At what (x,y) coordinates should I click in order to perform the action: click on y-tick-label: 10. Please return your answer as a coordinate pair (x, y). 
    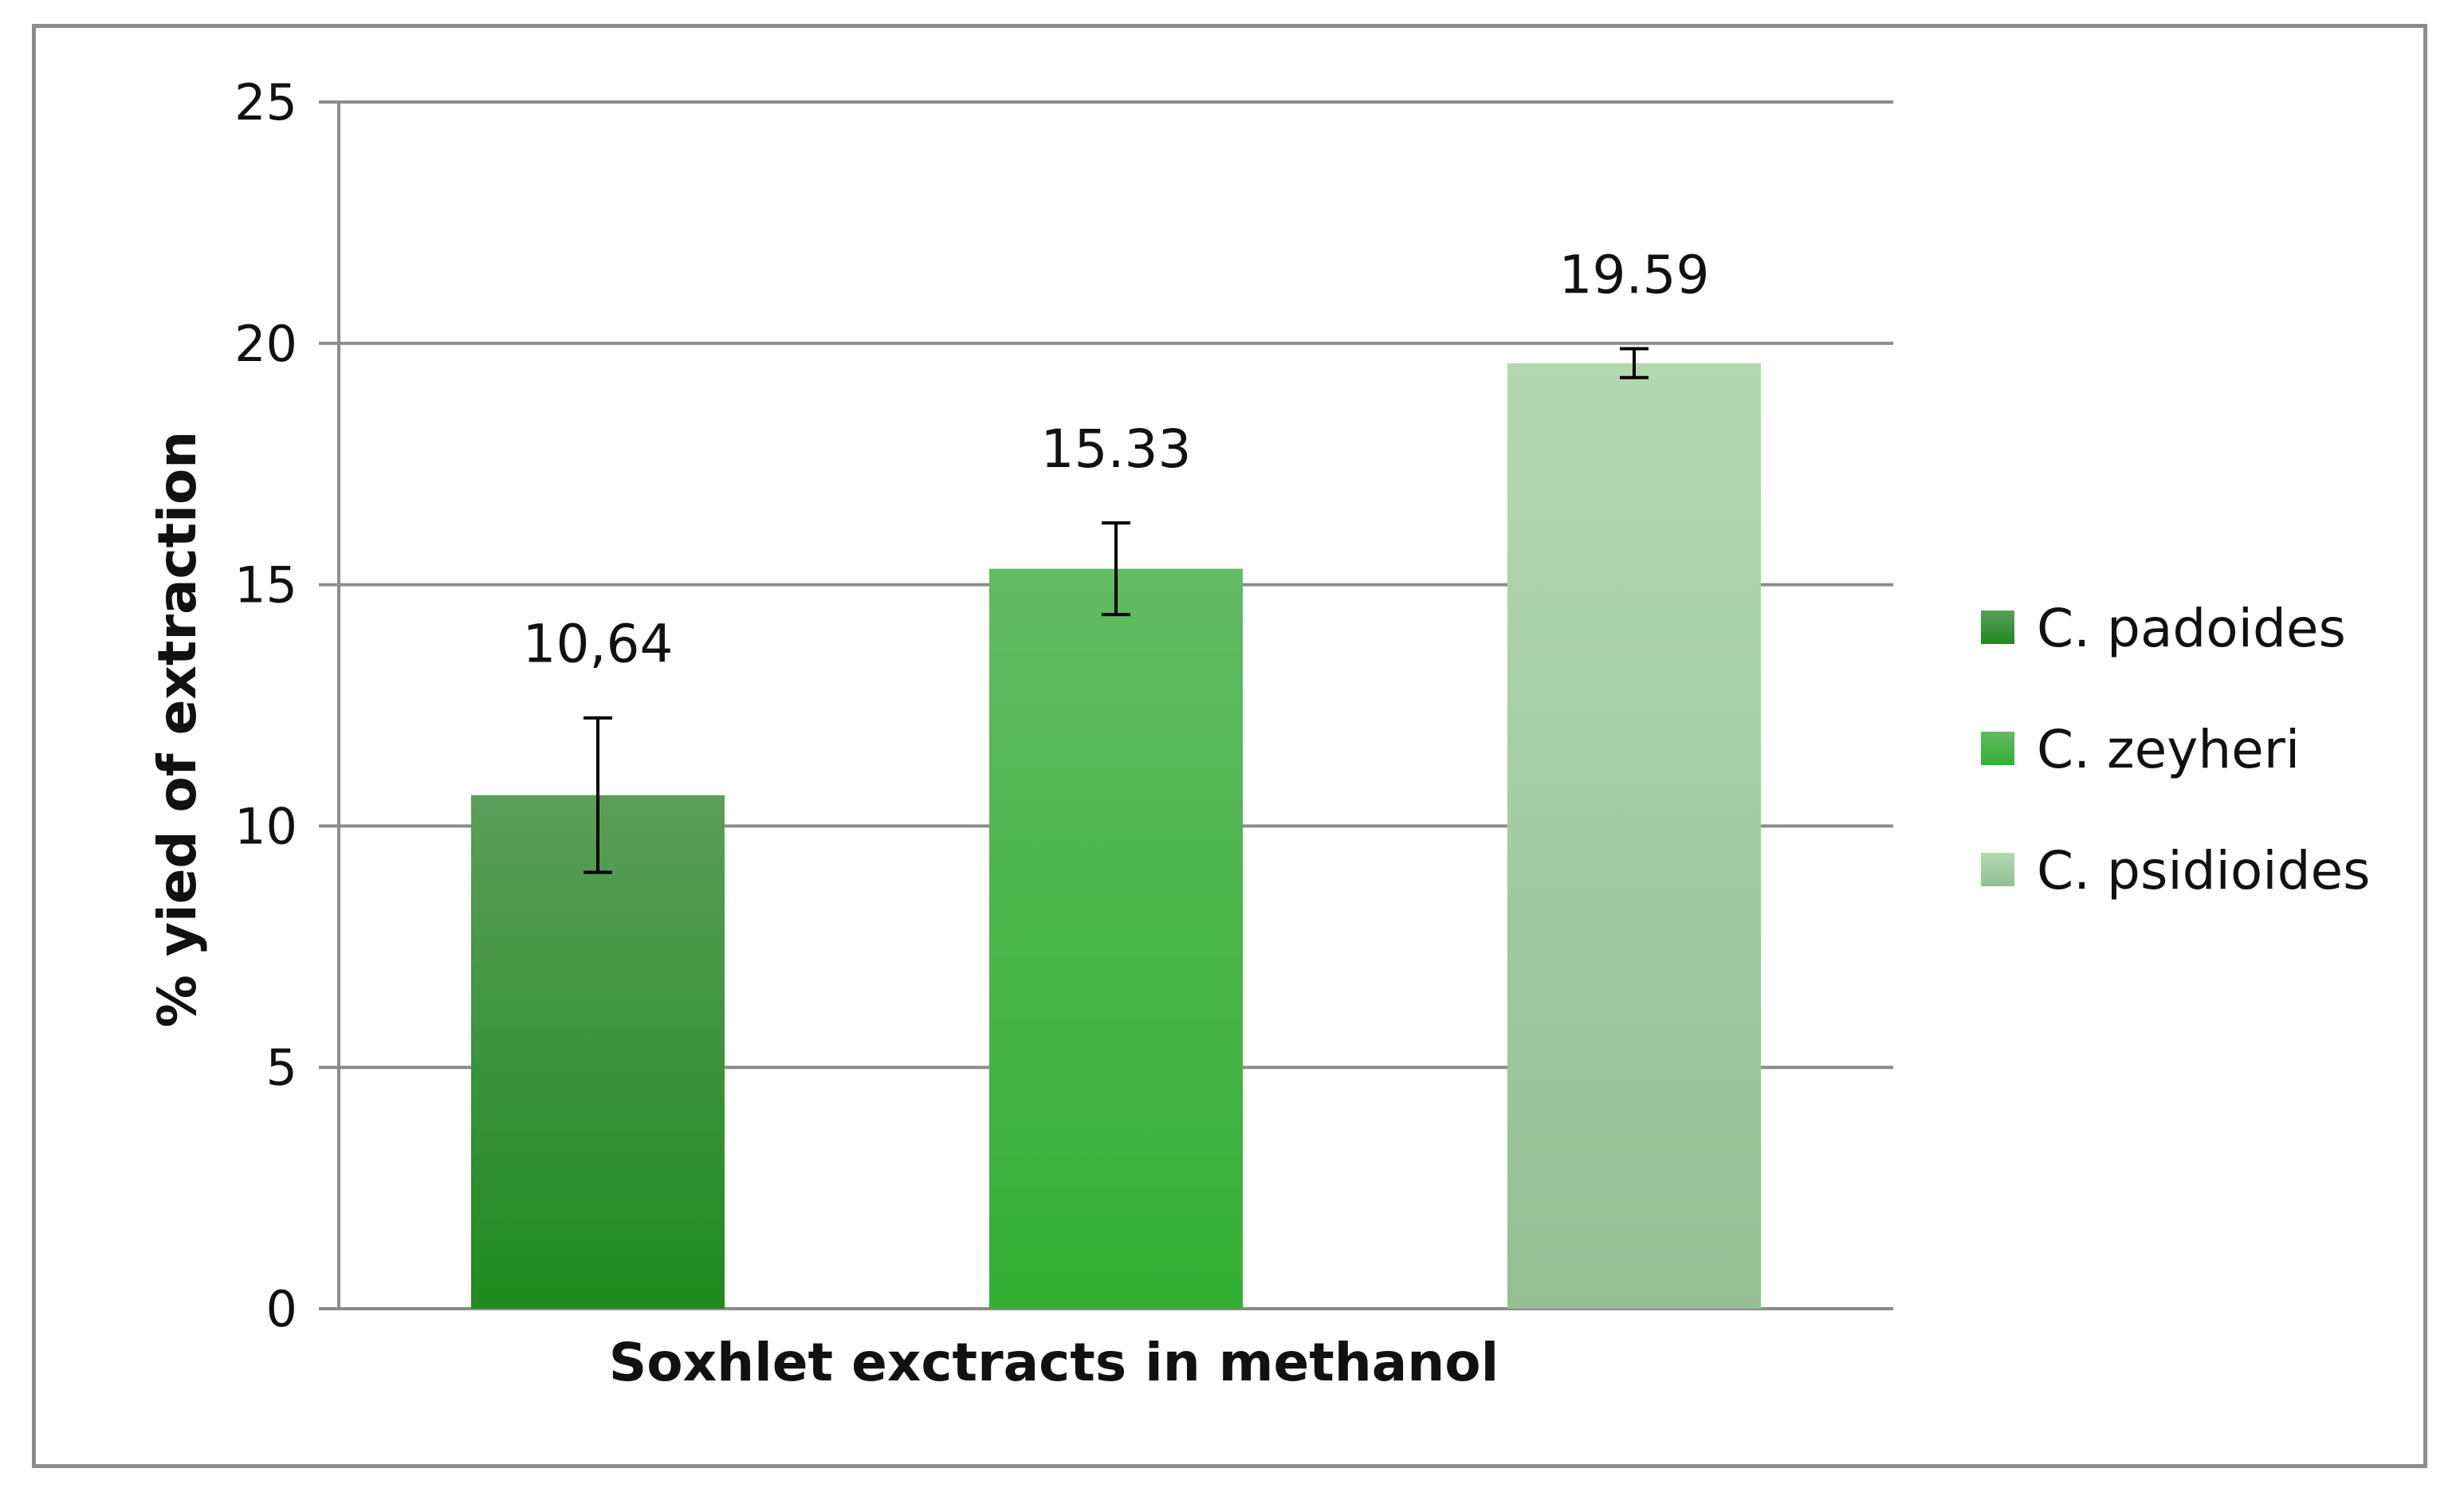
    Looking at the image, I should click on (265, 826).